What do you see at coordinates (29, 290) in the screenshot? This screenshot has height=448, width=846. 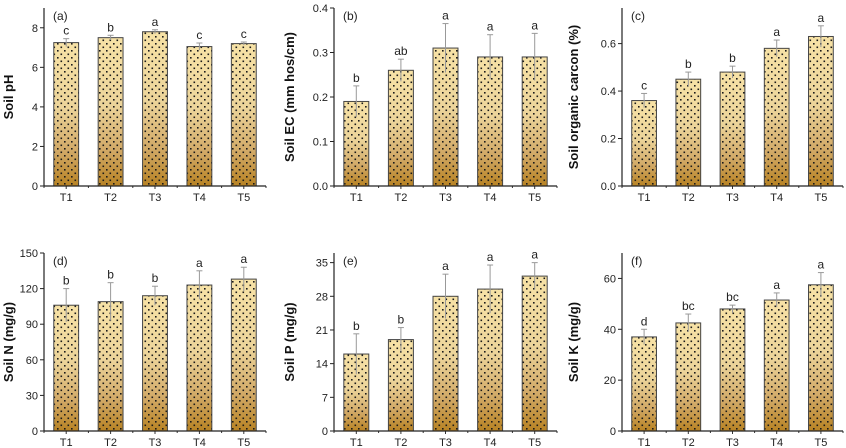 I see `y-tick-label: 120` at bounding box center [29, 290].